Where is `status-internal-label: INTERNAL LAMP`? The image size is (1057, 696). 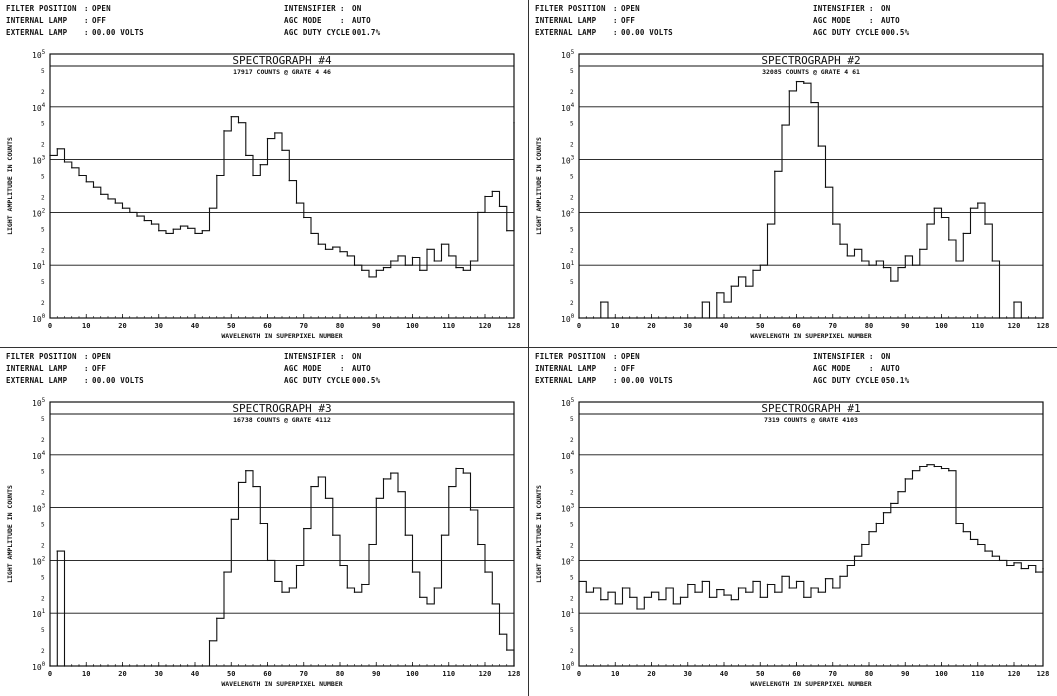 status-internal-label: INTERNAL LAMP is located at coordinates (566, 20).